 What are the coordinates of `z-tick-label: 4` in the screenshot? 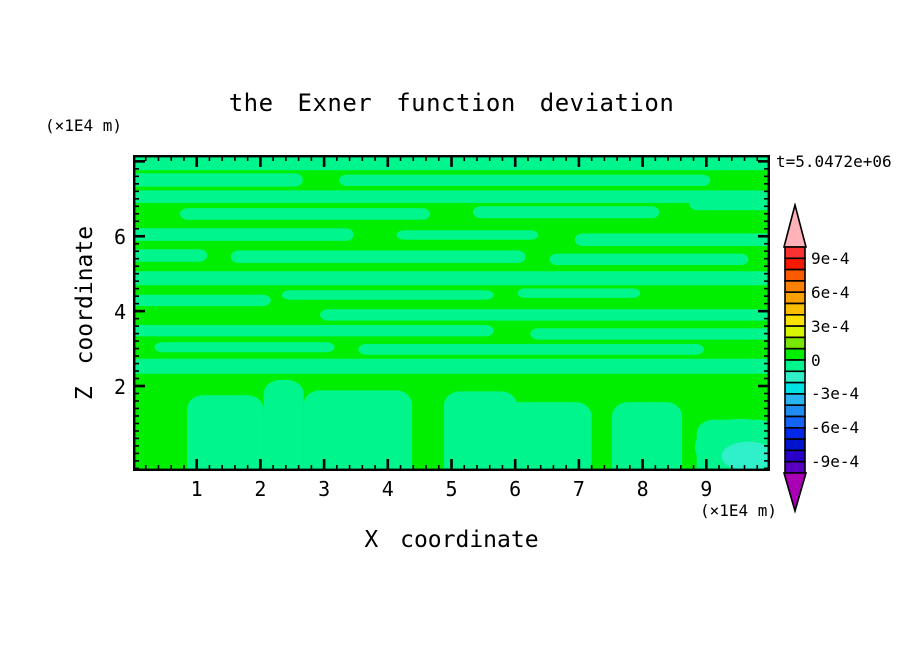 It's located at (119, 312).